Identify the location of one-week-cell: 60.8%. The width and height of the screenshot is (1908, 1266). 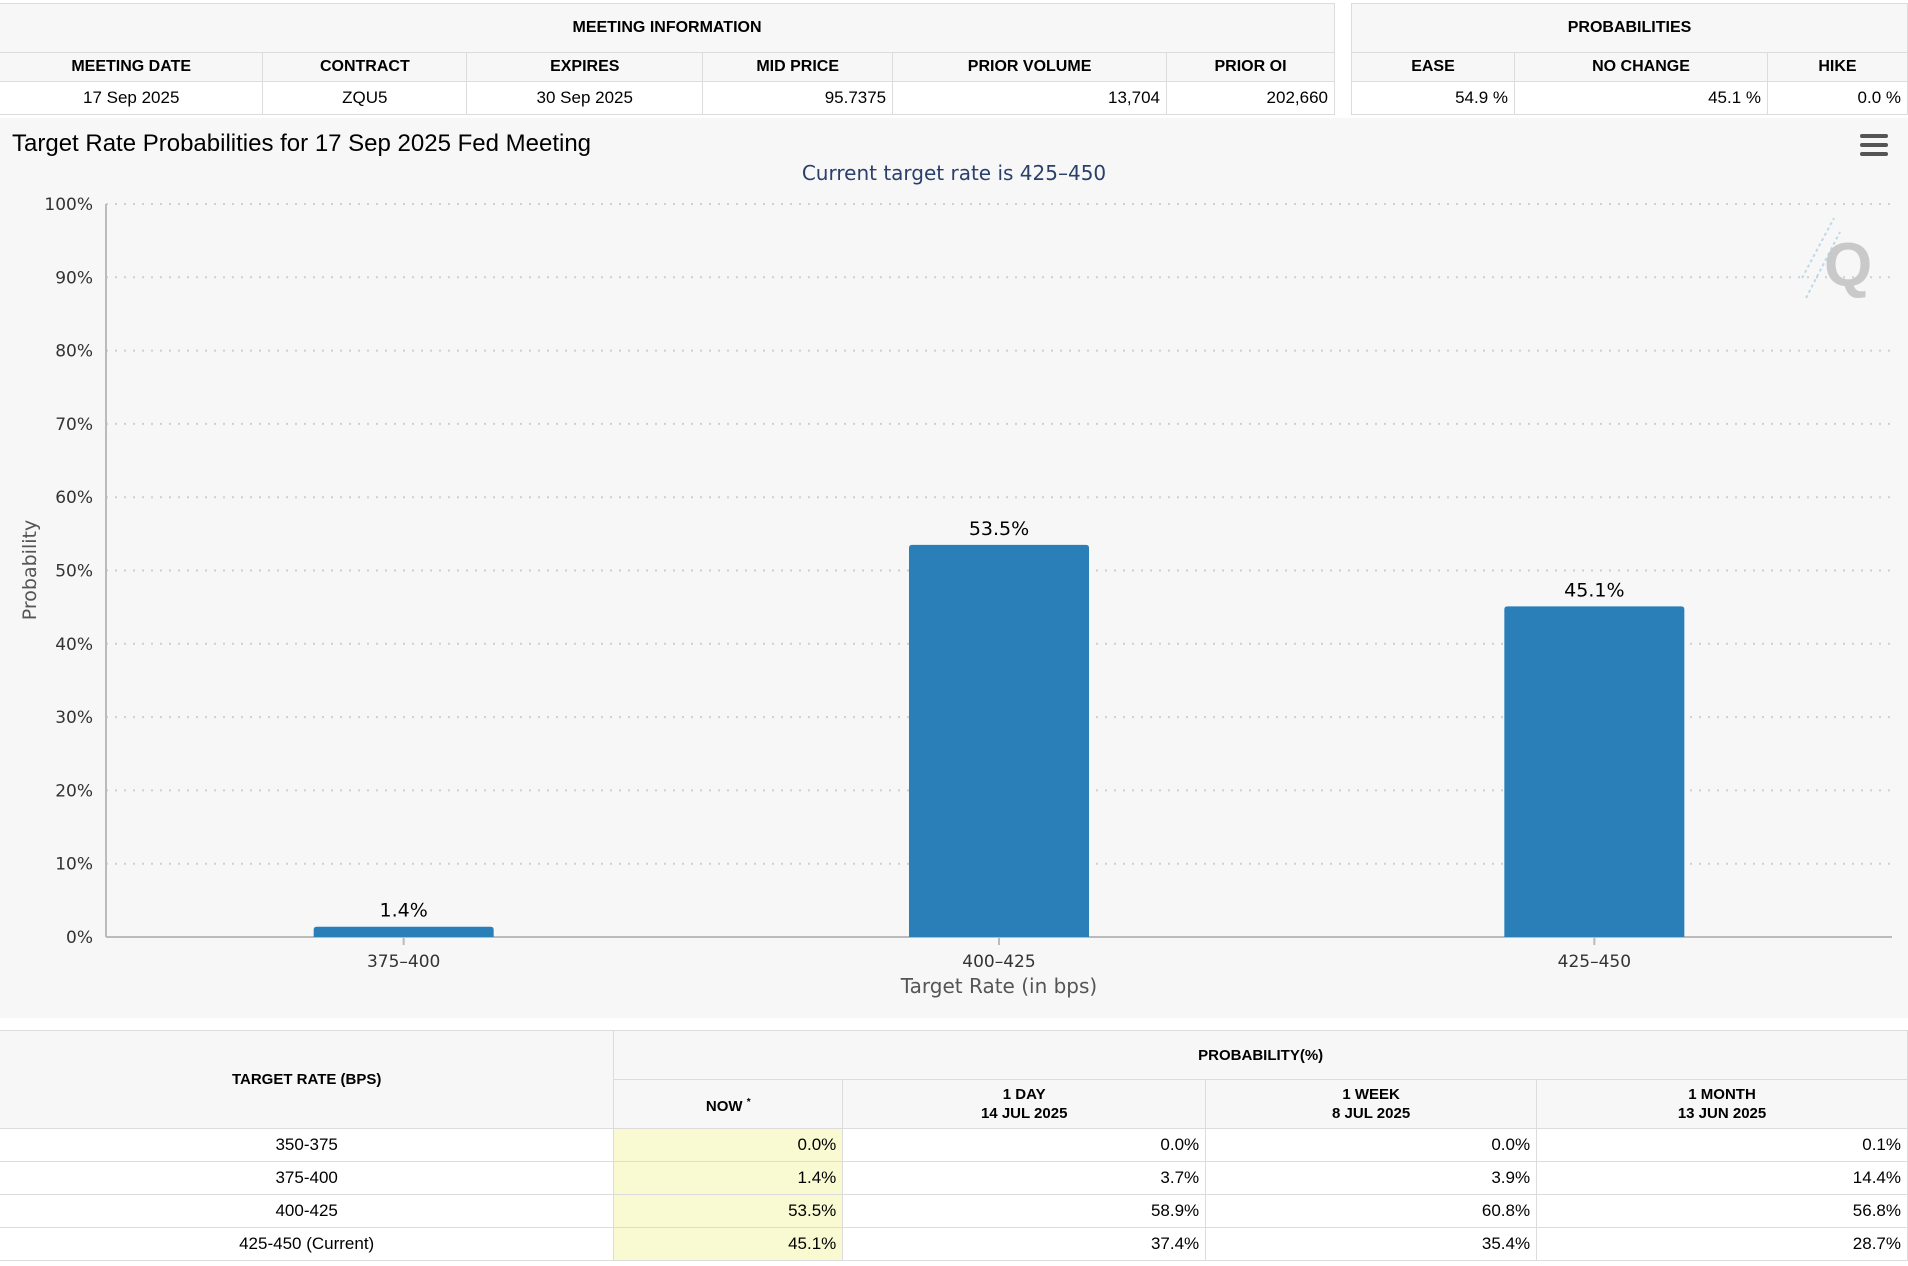
(1371, 1211).